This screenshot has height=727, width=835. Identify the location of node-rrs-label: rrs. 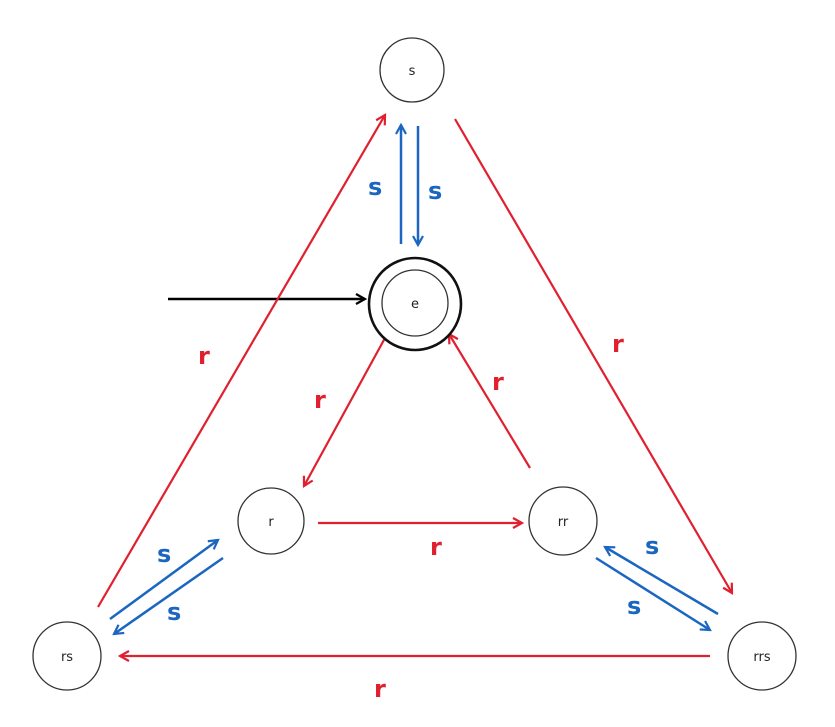
(761, 657).